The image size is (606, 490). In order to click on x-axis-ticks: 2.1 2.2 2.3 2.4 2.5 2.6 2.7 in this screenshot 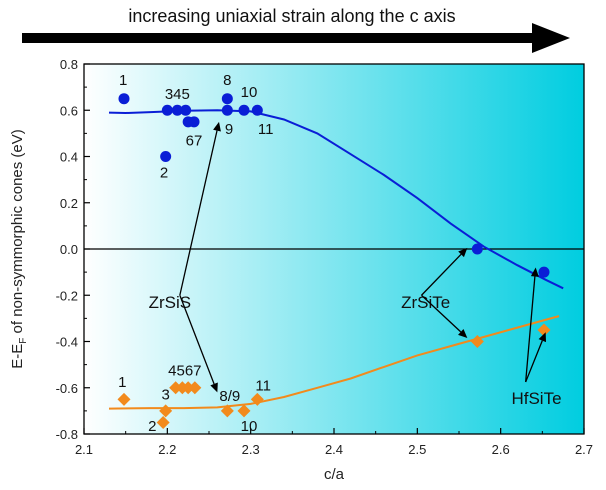, I will do `click(334, 442)`.